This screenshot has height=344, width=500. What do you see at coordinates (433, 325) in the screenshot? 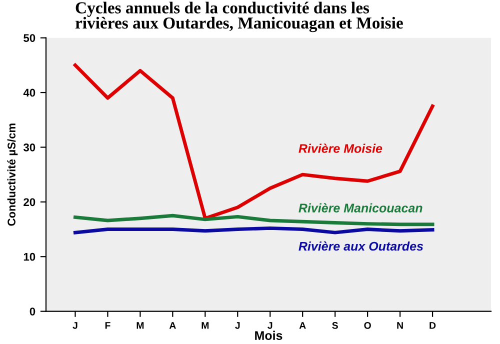
I see `x-tick-label: D` at bounding box center [433, 325].